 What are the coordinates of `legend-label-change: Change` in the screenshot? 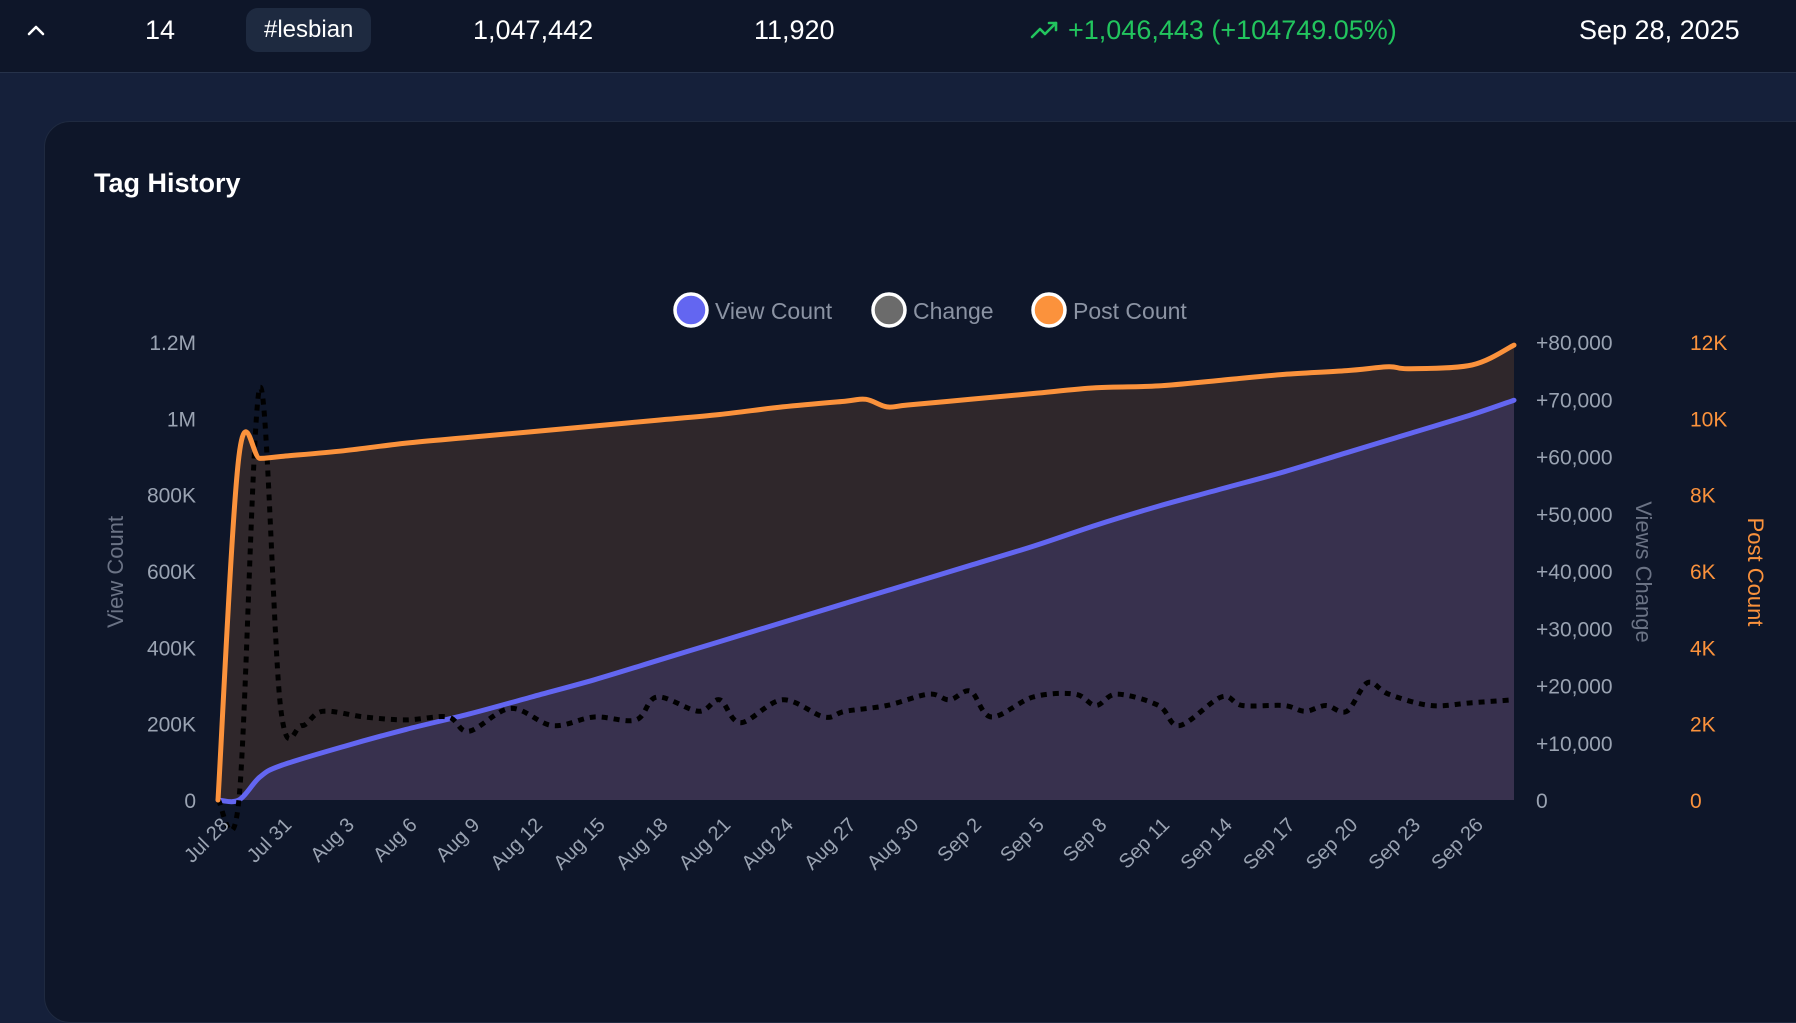 It's located at (953, 311).